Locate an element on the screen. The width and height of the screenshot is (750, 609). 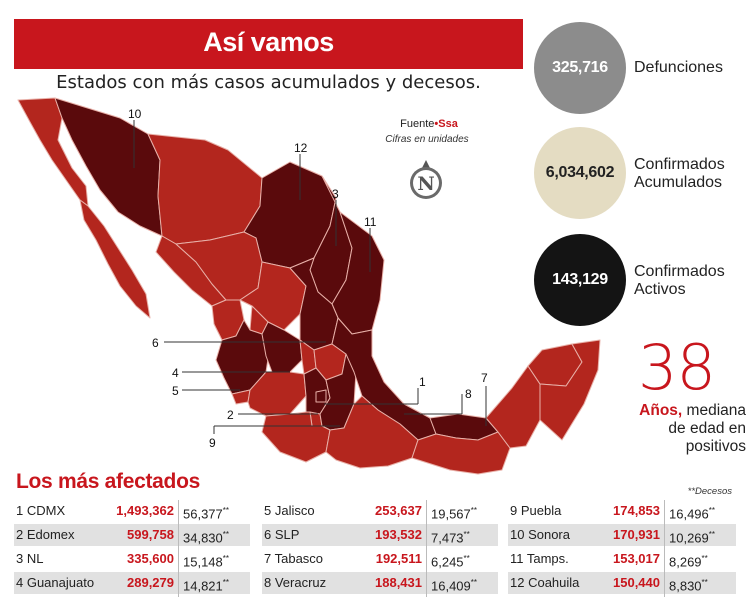
table-row: 5 Jalisco 253,637 19,567** is located at coordinates (380, 513).